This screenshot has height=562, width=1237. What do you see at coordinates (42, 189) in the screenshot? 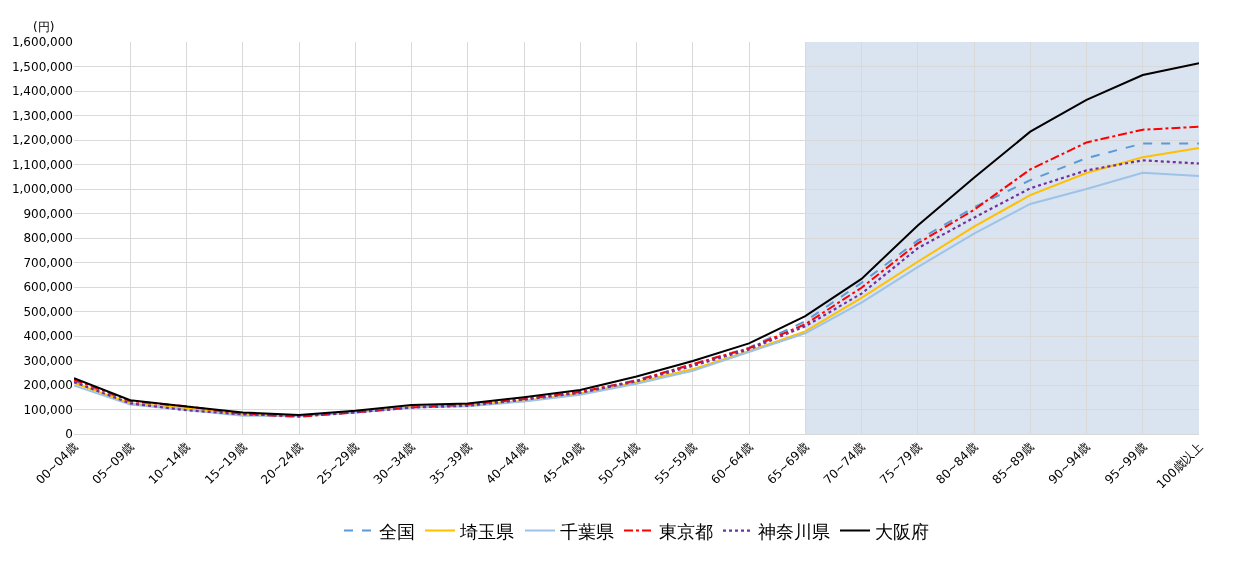
I see `y-tick-label: 1,000,000` at bounding box center [42, 189].